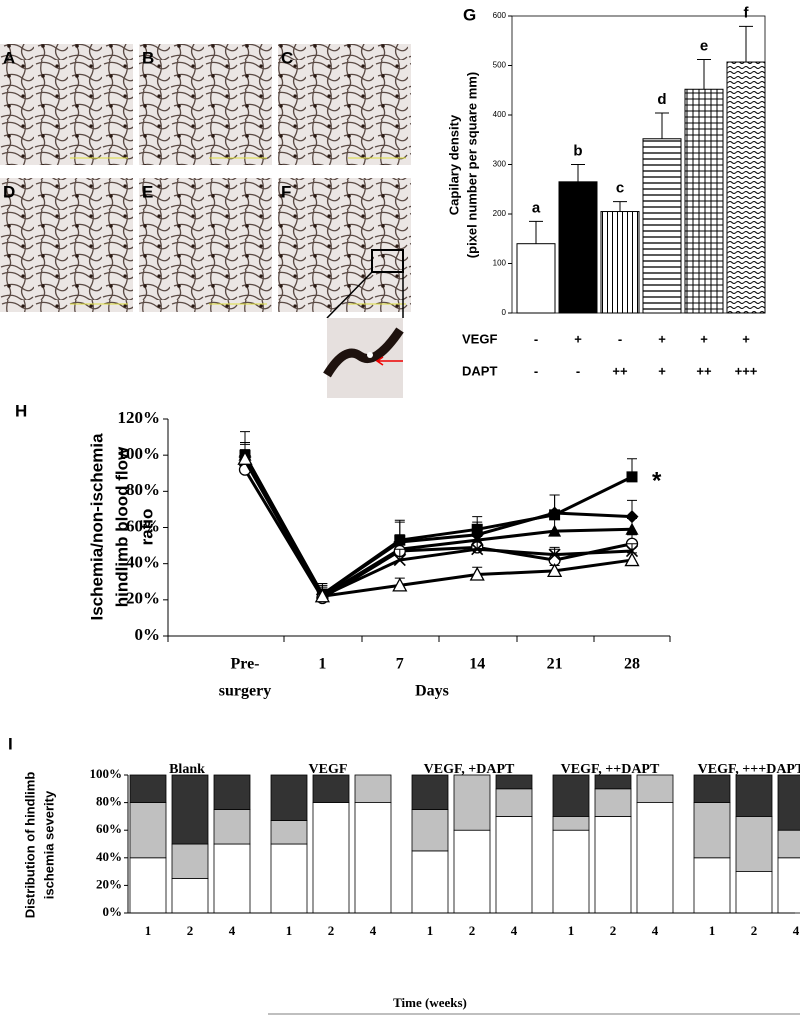 The height and width of the screenshot is (1016, 800). What do you see at coordinates (9, 57) in the screenshot?
I see `panel-label: A` at bounding box center [9, 57].